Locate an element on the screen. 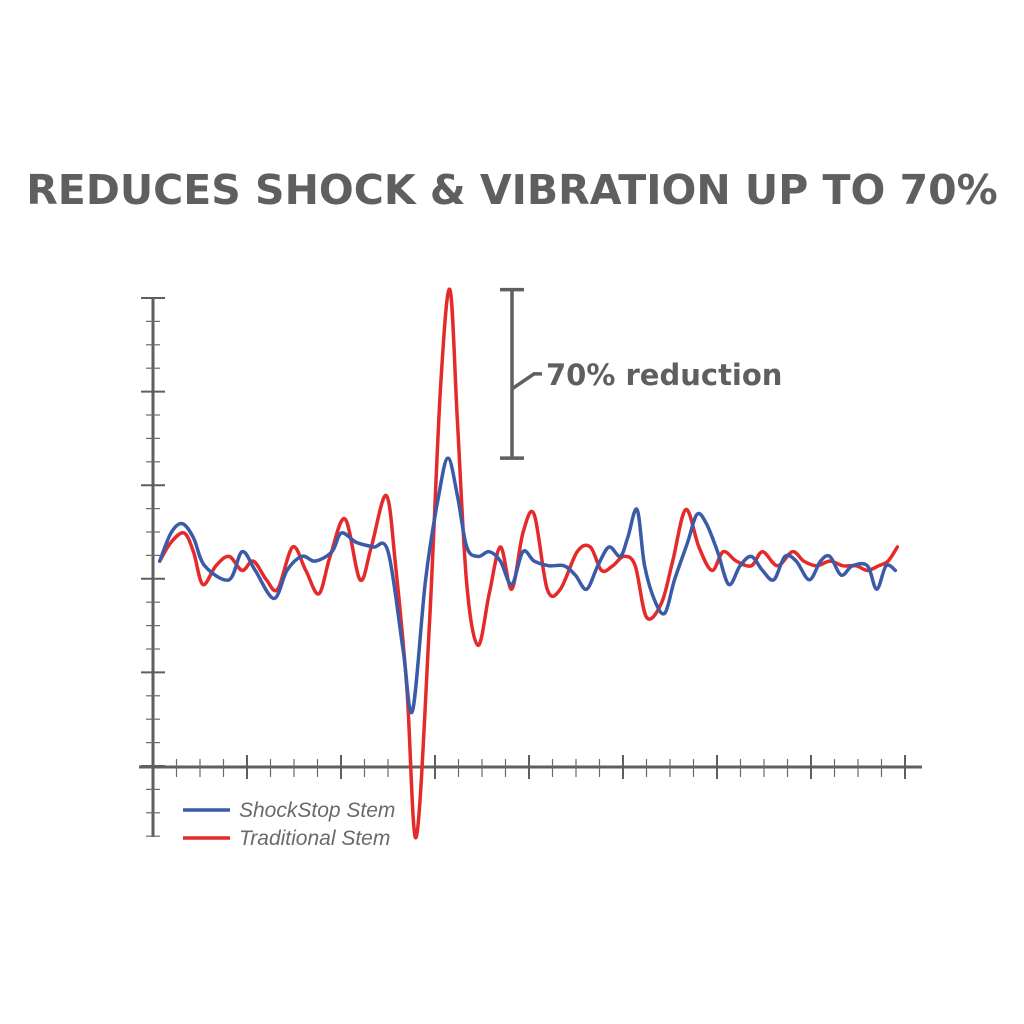  annotation: 70% reduction is located at coordinates (641, 373).